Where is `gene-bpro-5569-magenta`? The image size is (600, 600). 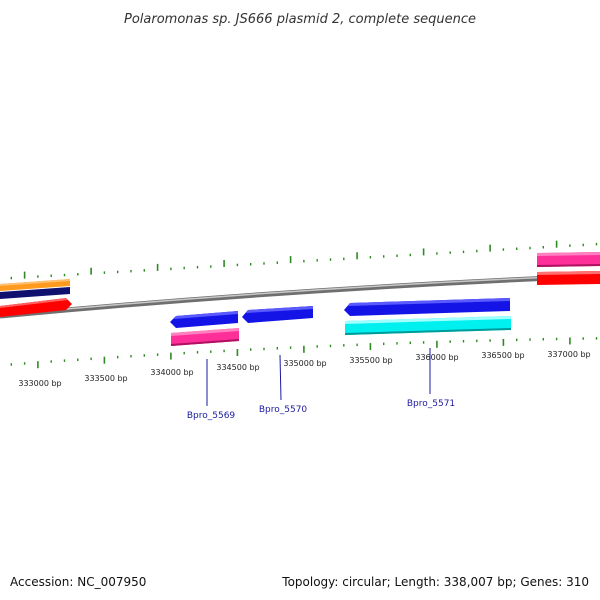 gene-bpro-5569-magenta is located at coordinates (205, 337).